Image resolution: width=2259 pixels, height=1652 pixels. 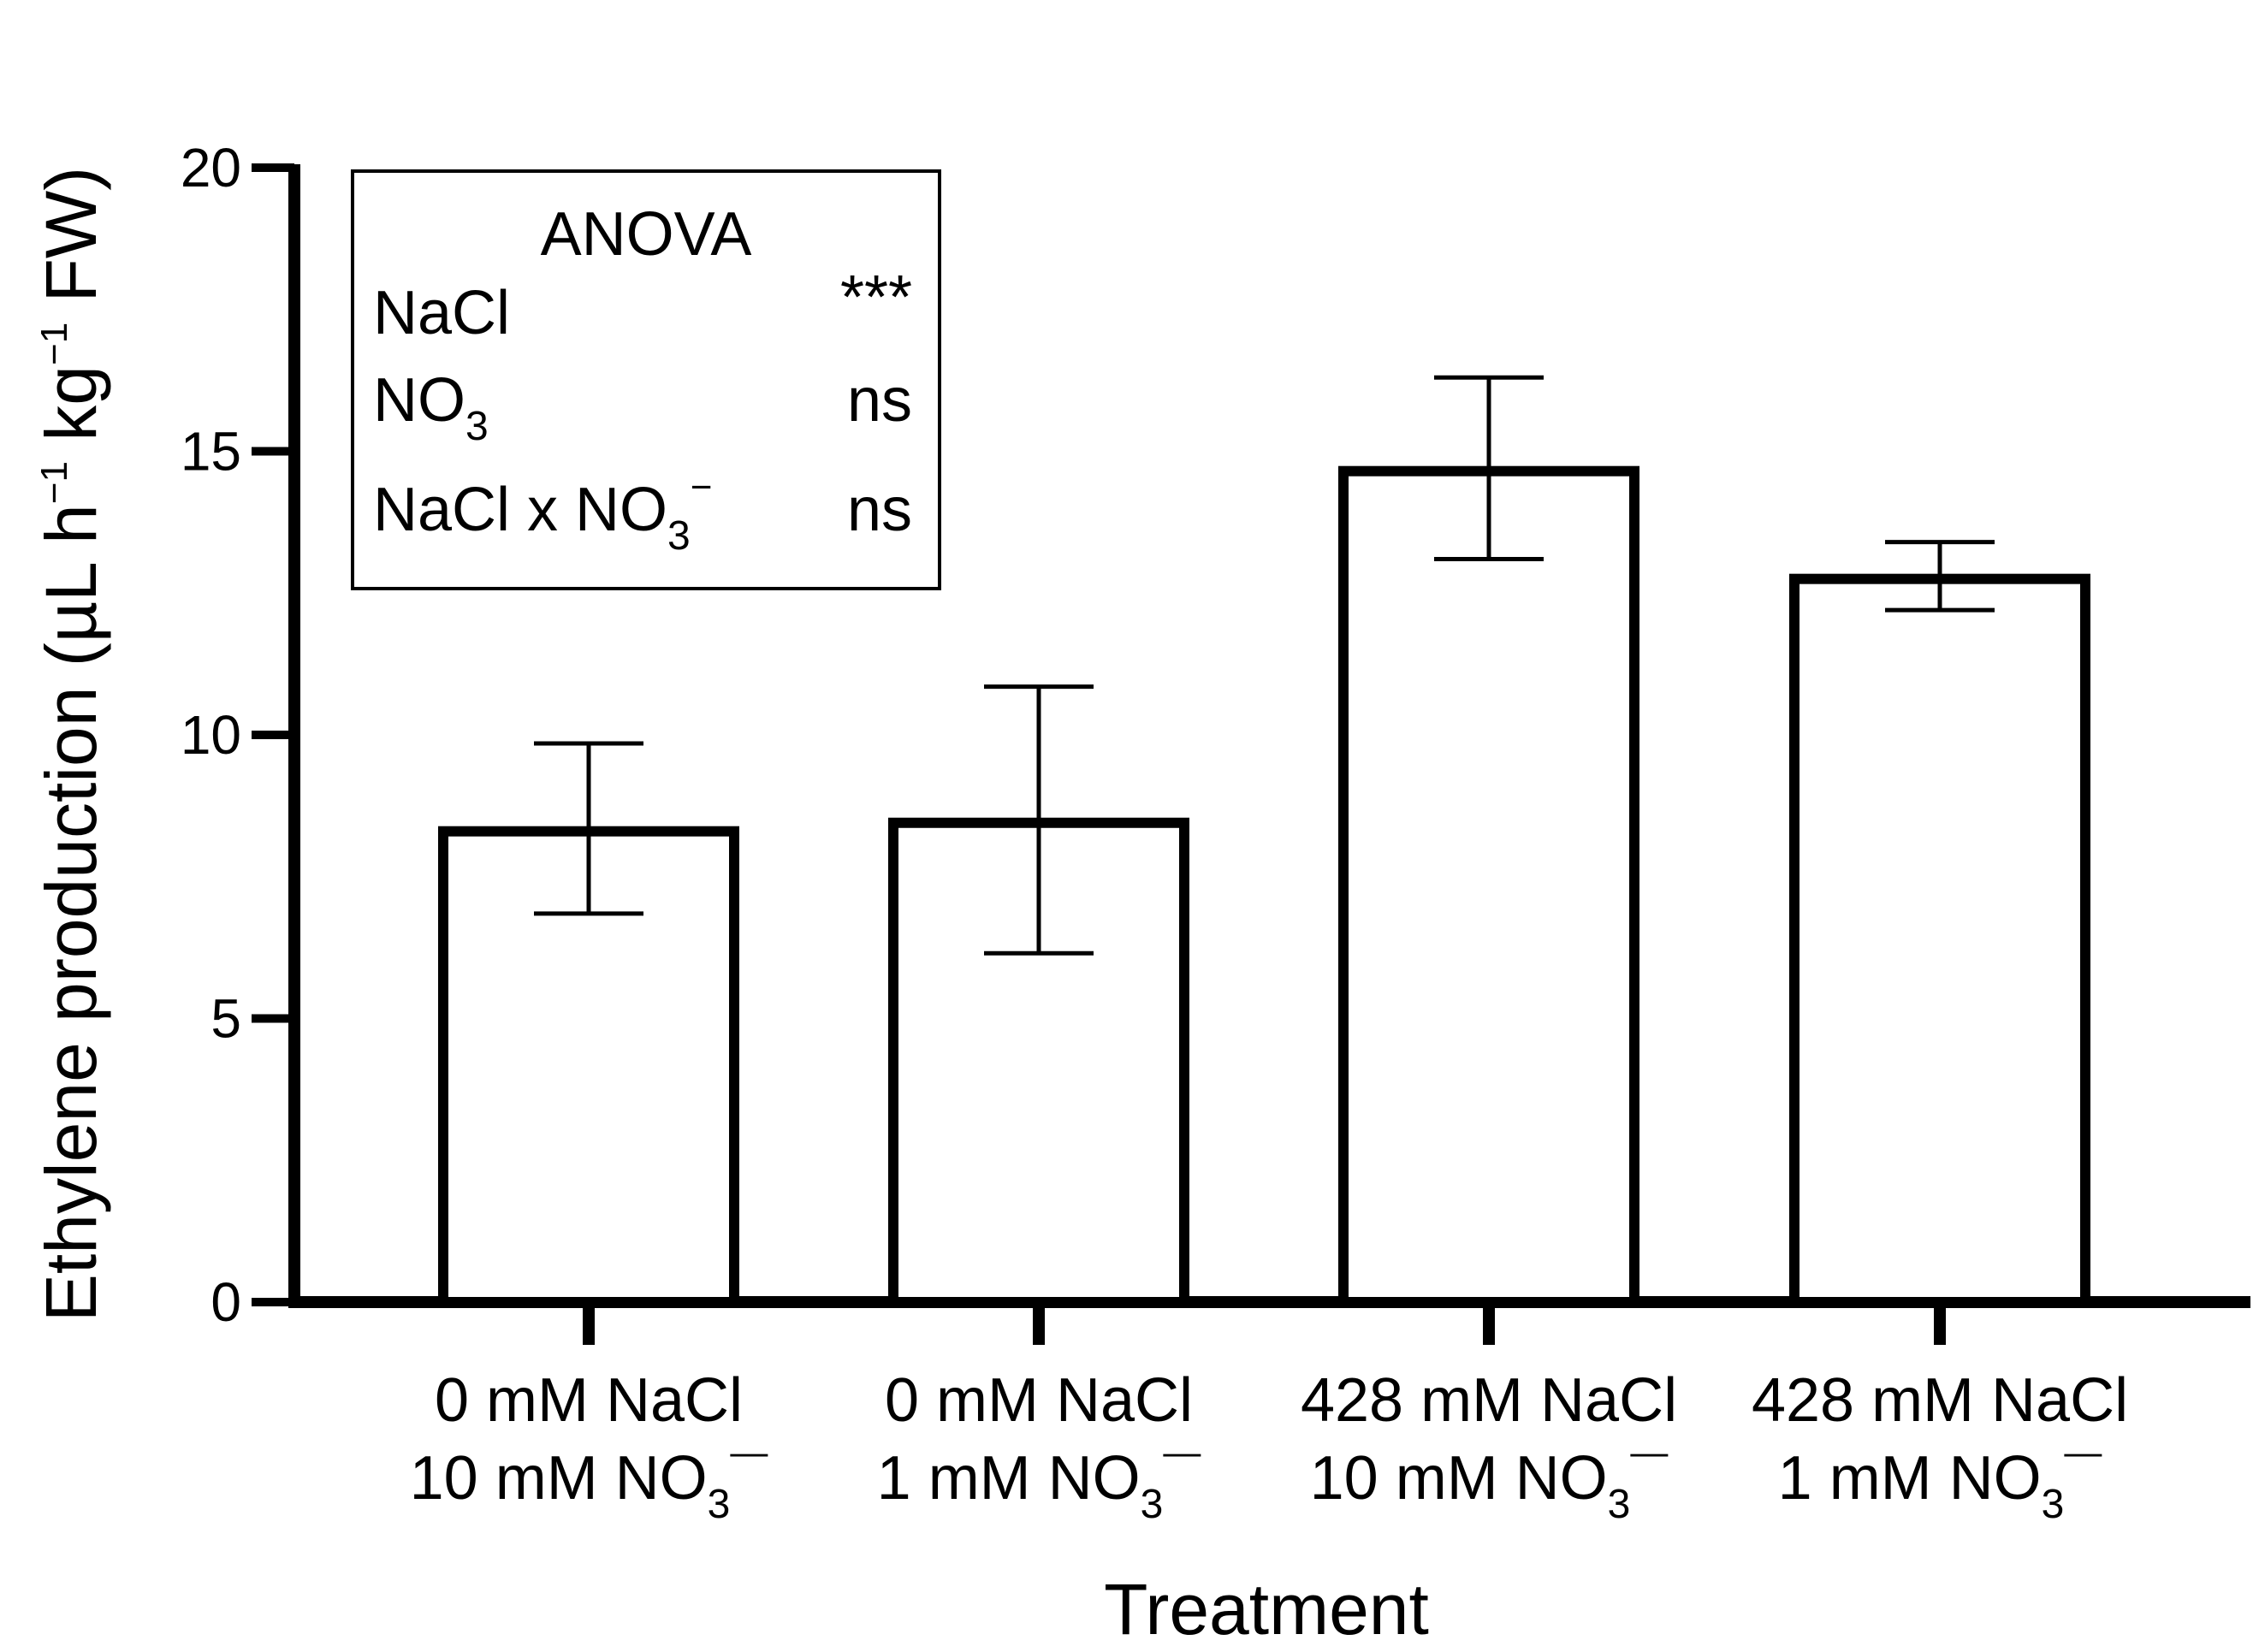 What do you see at coordinates (442, 313) in the screenshot?
I see `anova-row-label: NaCl` at bounding box center [442, 313].